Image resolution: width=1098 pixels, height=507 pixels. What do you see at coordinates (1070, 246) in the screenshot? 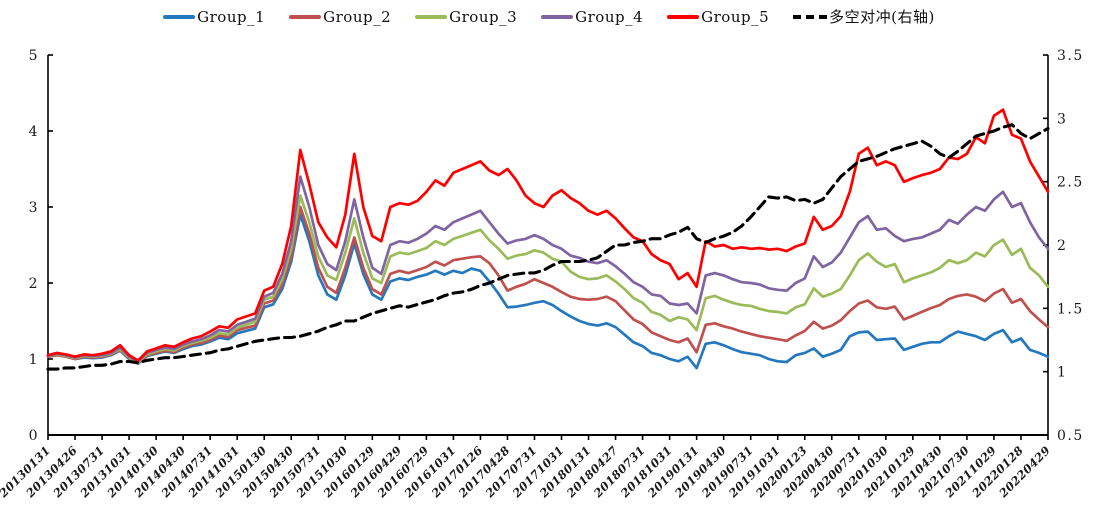
I see `right-axis-labels: 0.5 1 1.5 2 2.5 3 3.5` at bounding box center [1070, 246].